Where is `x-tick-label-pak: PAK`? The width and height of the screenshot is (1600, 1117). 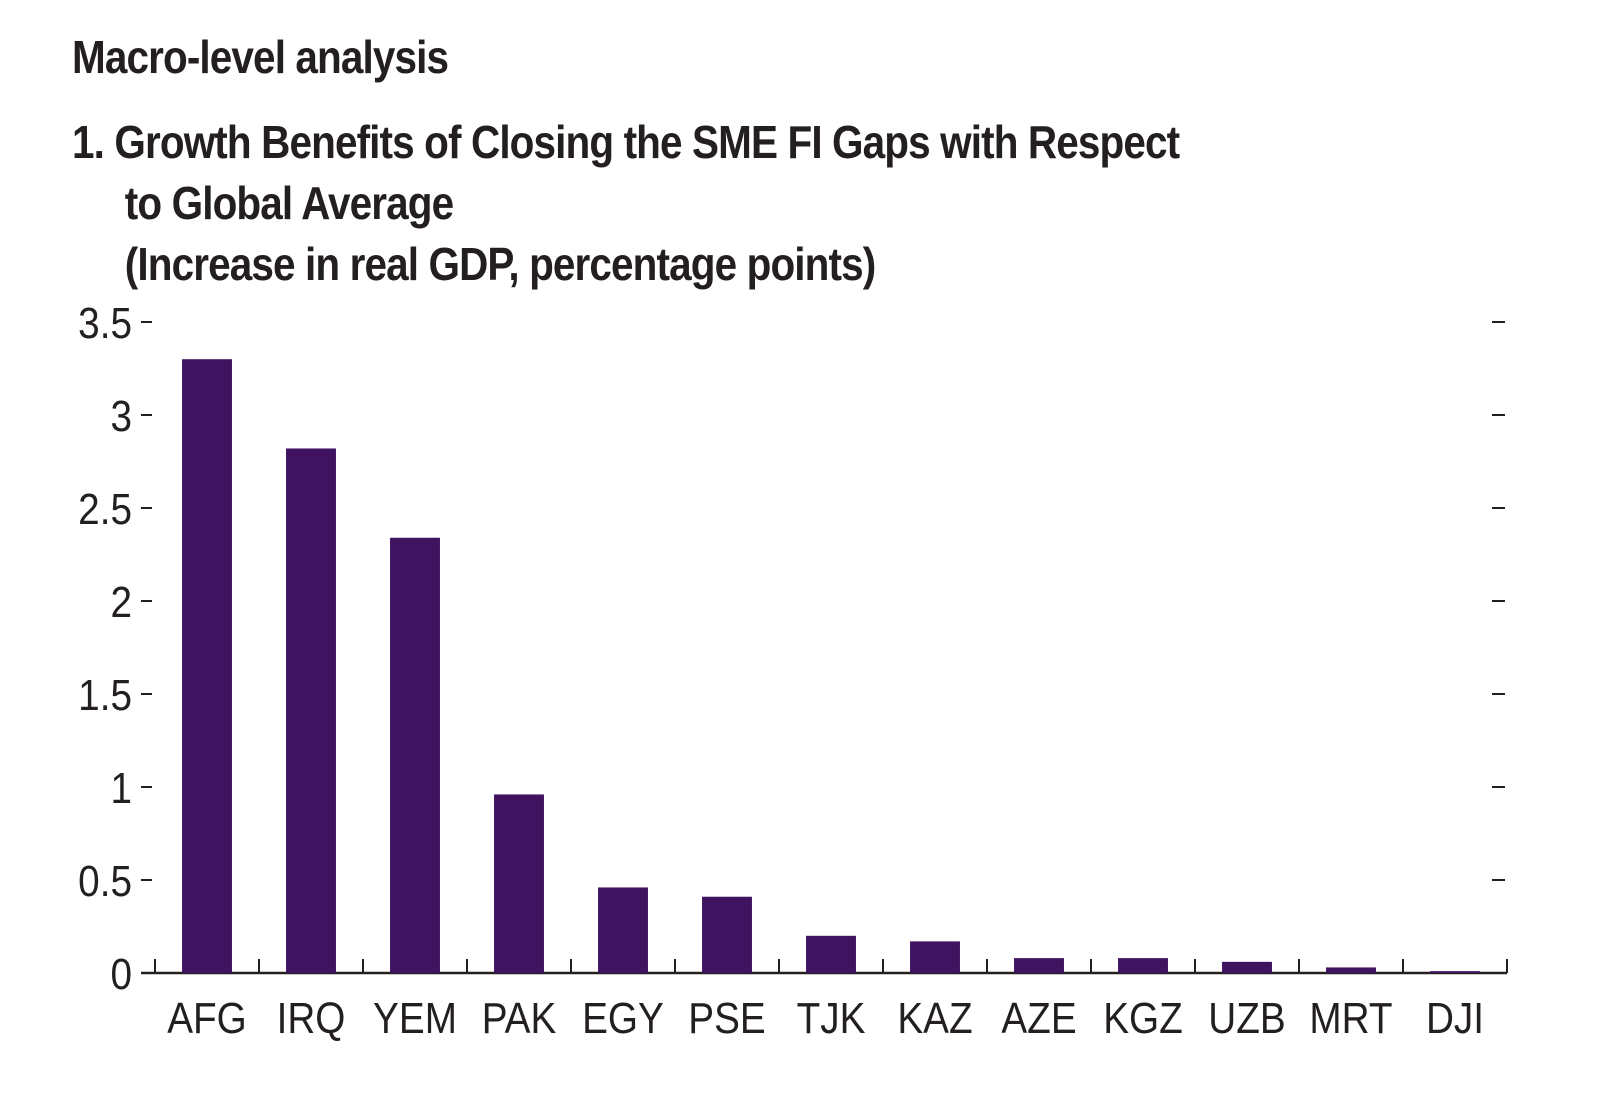 x-tick-label-pak: PAK is located at coordinates (519, 1018).